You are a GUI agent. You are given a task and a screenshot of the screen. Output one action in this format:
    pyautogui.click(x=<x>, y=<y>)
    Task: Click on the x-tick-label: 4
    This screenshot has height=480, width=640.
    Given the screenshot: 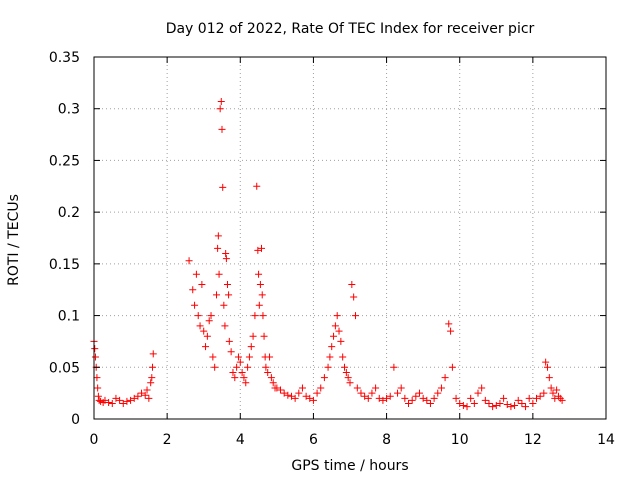 What is the action you would take?
    pyautogui.click(x=240, y=440)
    